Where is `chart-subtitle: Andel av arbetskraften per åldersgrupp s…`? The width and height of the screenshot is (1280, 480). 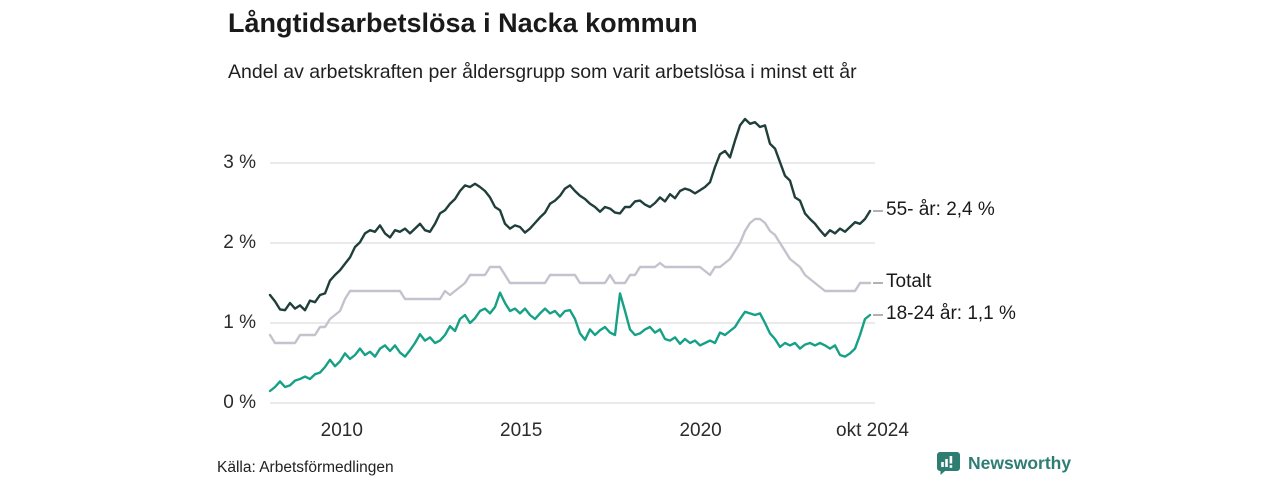
chart-subtitle: Andel av arbetskraften per åldersgrupp s… is located at coordinates (542, 72).